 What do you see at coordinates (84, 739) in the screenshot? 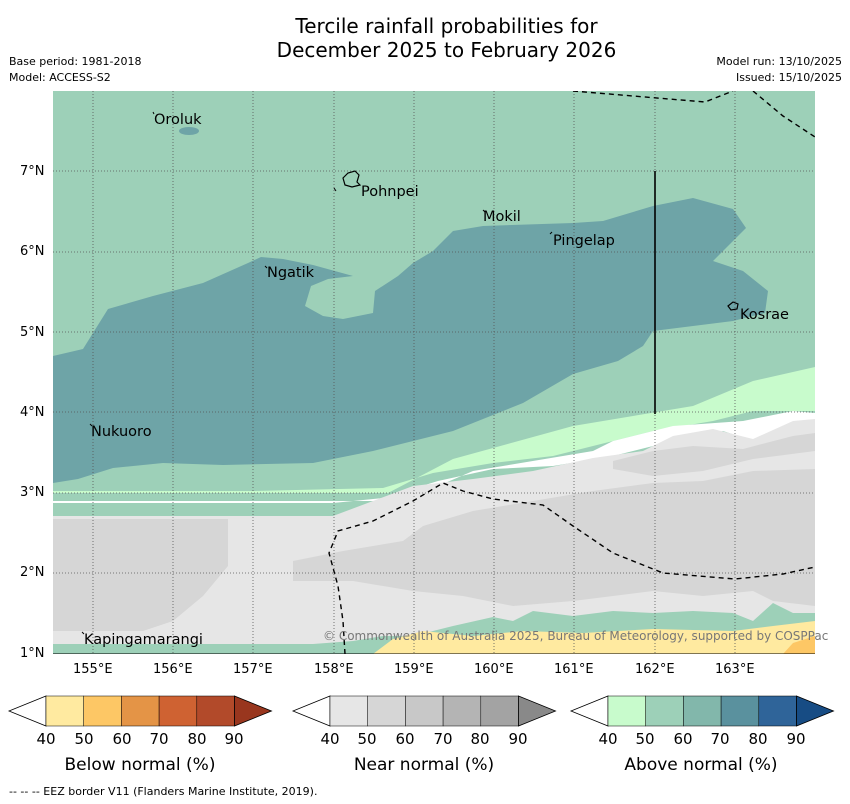
I see `cb-below-tick-50: 50` at bounding box center [84, 739].